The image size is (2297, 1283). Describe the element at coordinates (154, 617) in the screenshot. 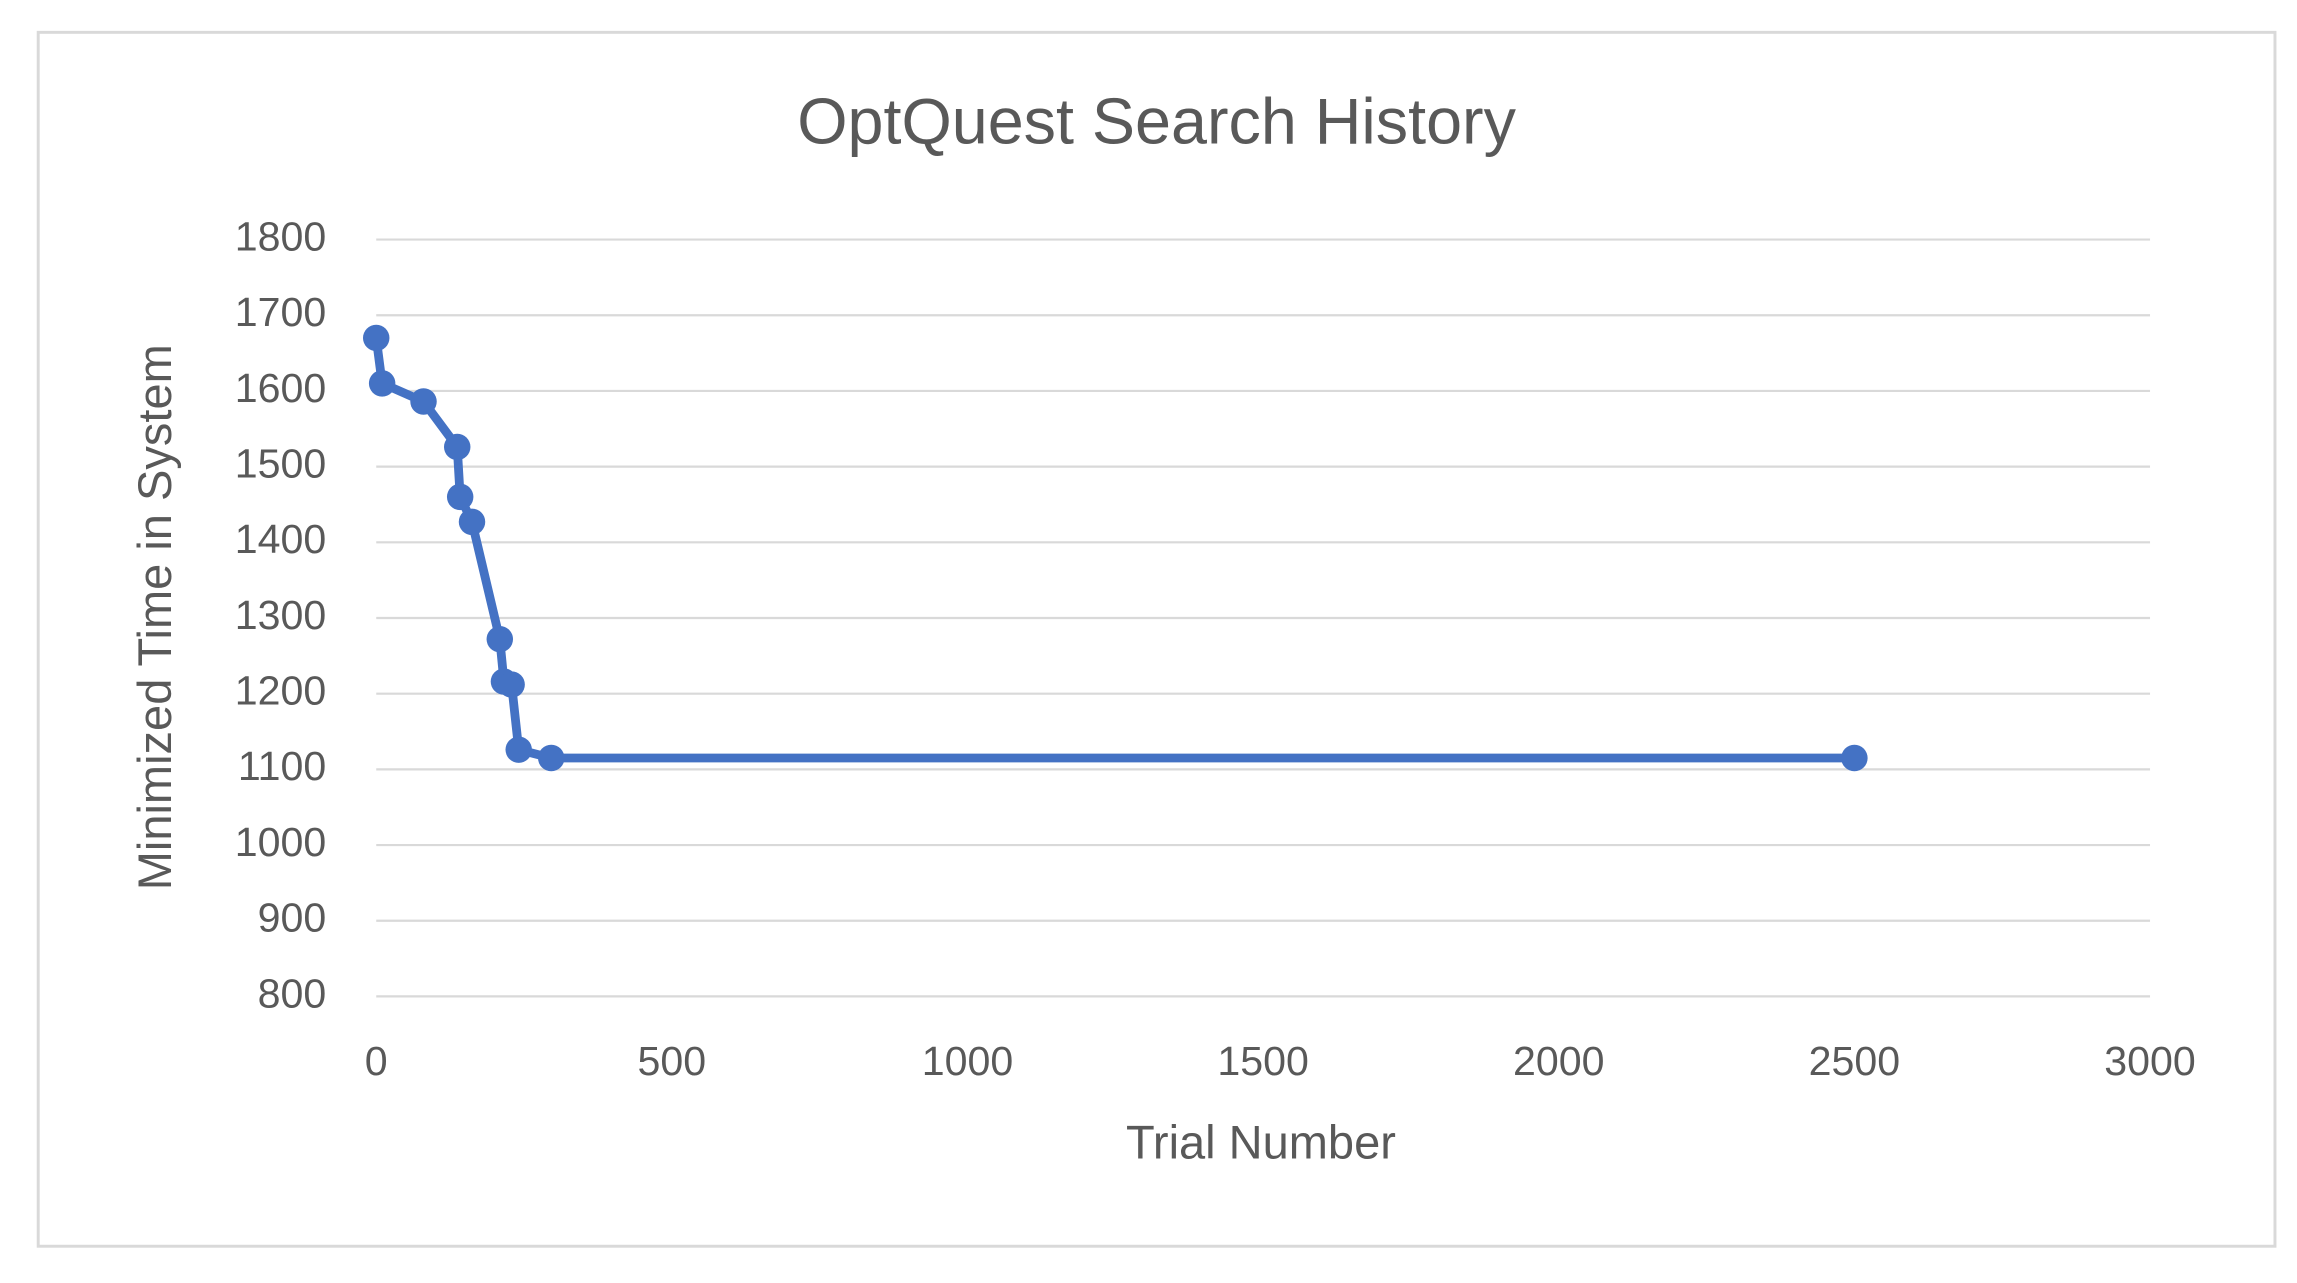

I see `y-axis-label: Minimized Time in System` at that location.